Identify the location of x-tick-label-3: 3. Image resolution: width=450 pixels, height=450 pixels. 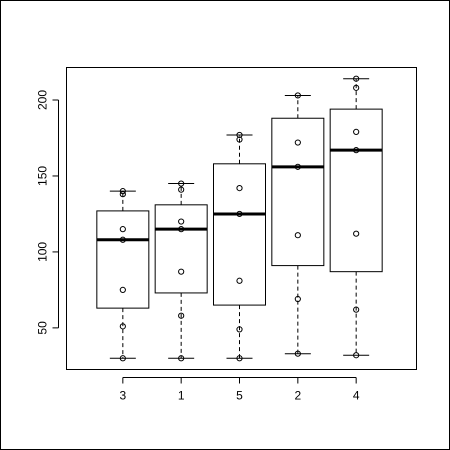
(122, 396).